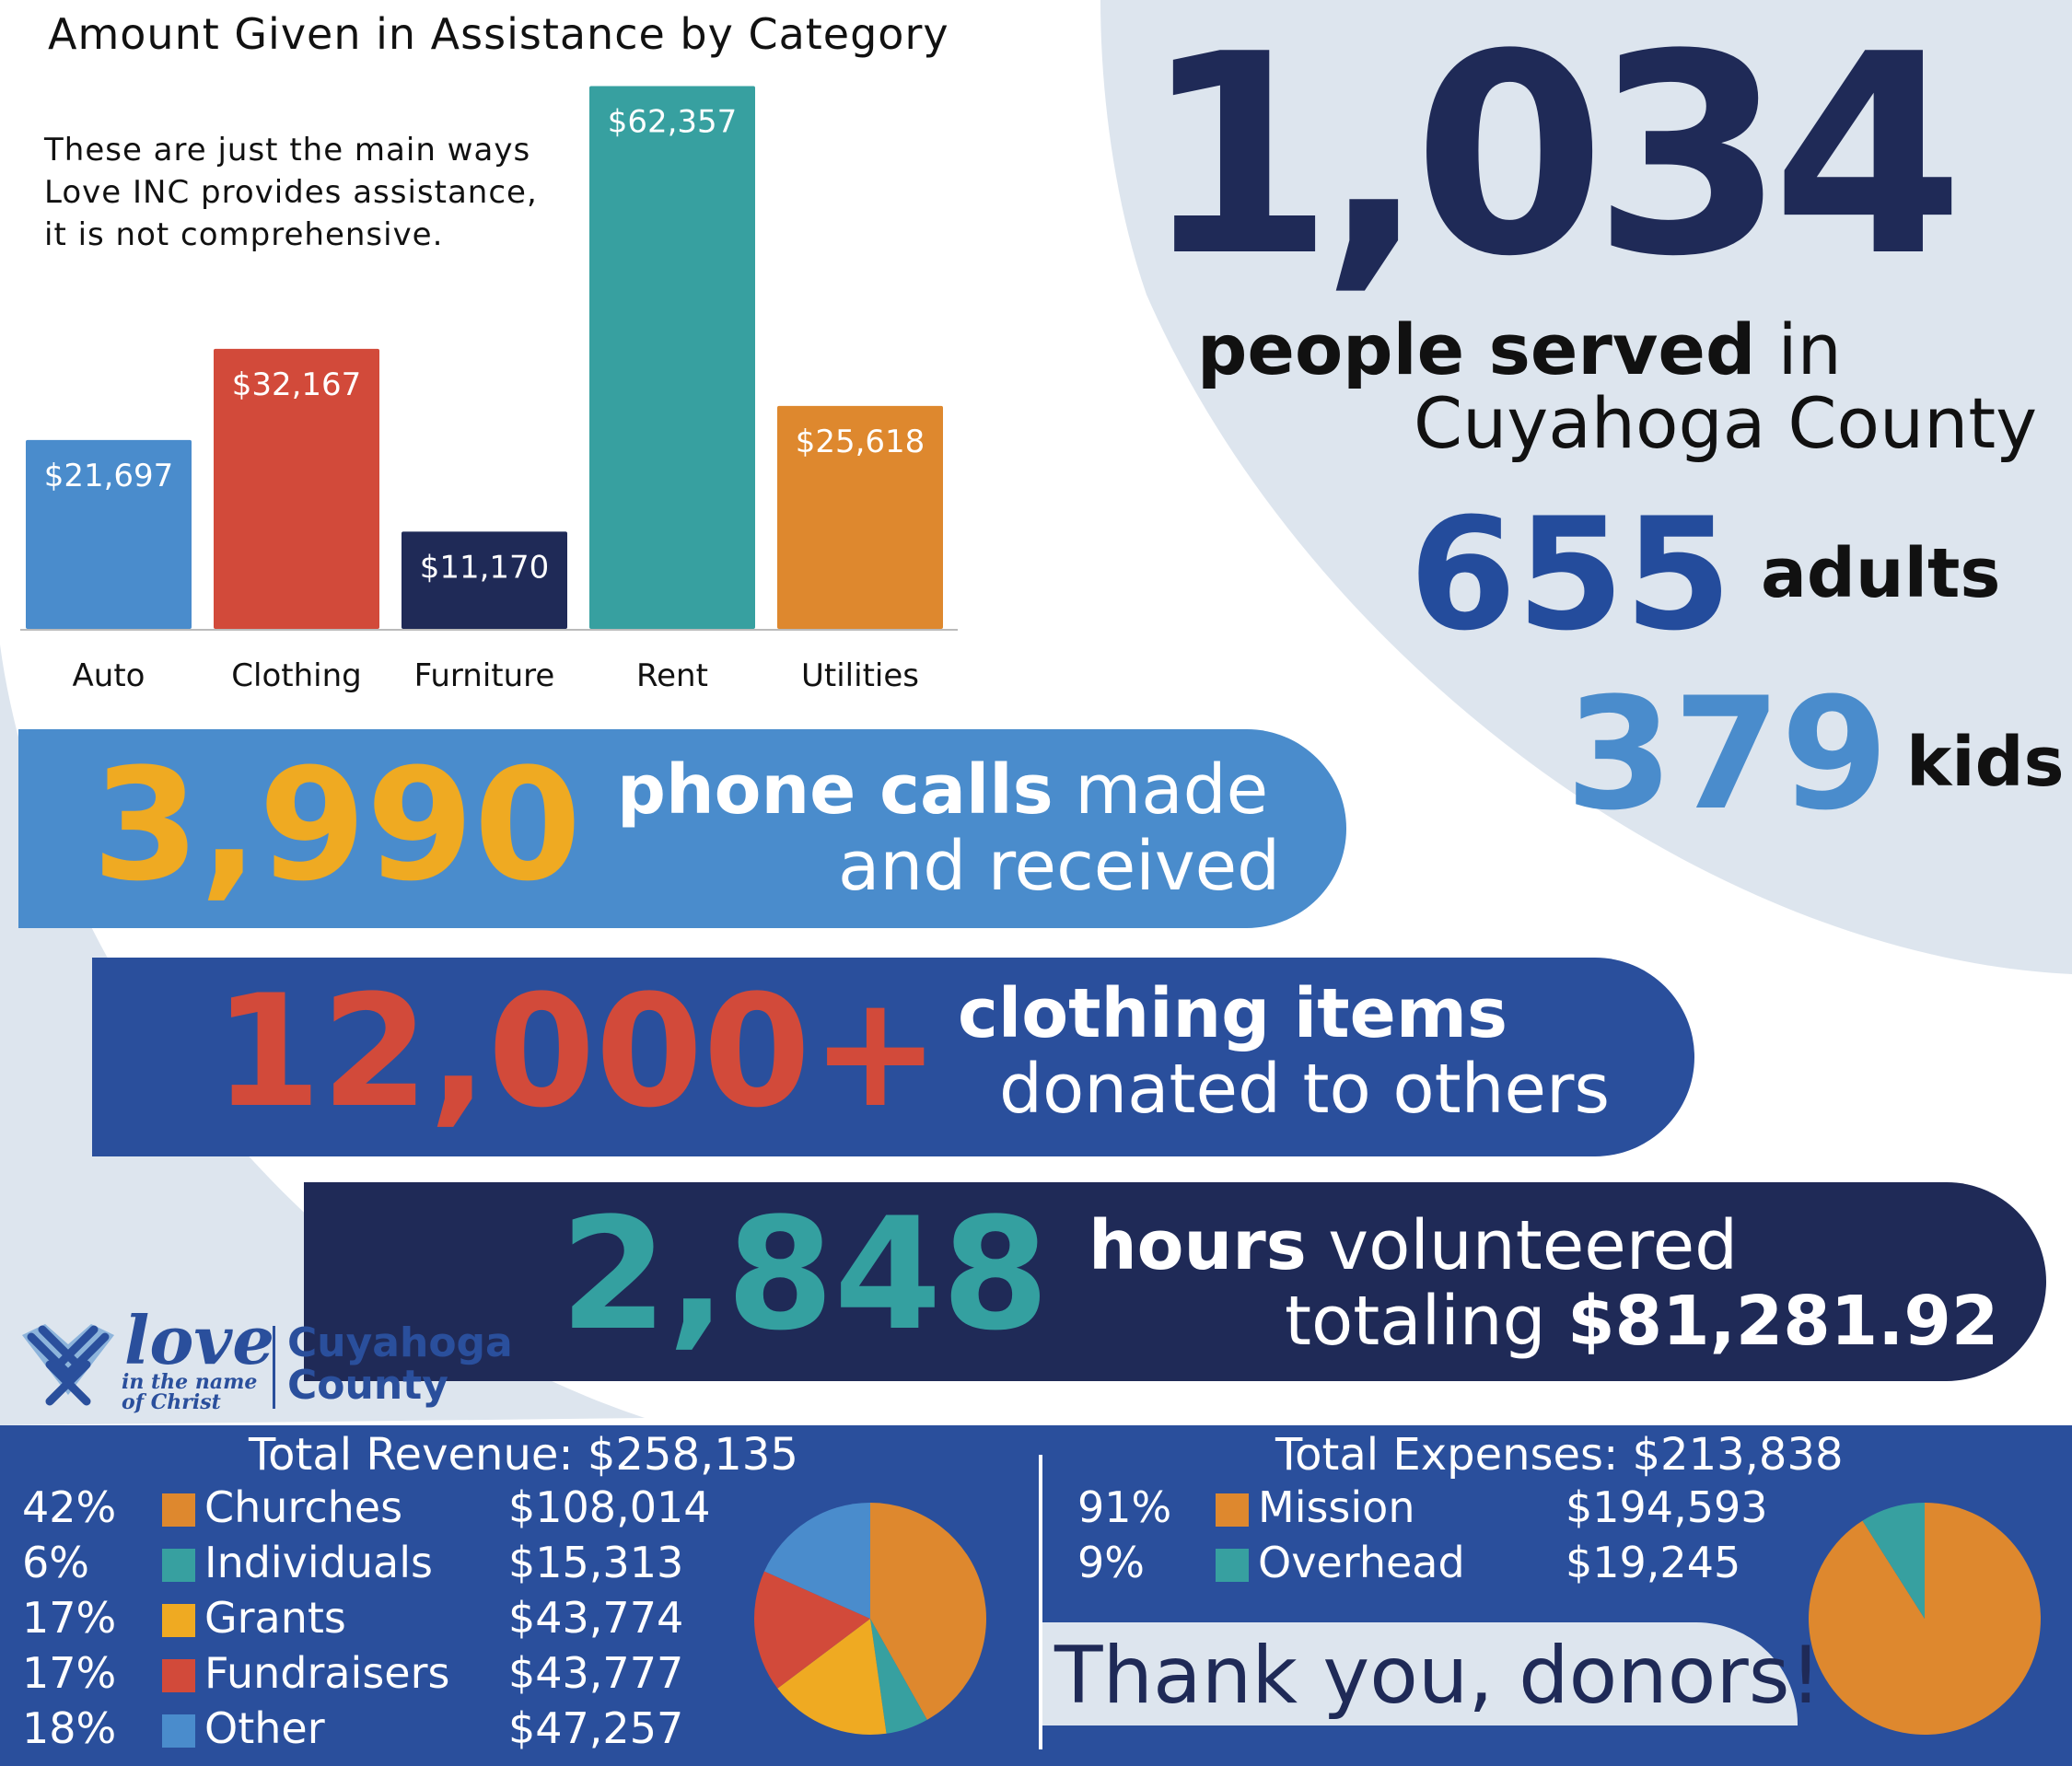  What do you see at coordinates (1059, 866) in the screenshot?
I see `phone-calls-line2: and received` at bounding box center [1059, 866].